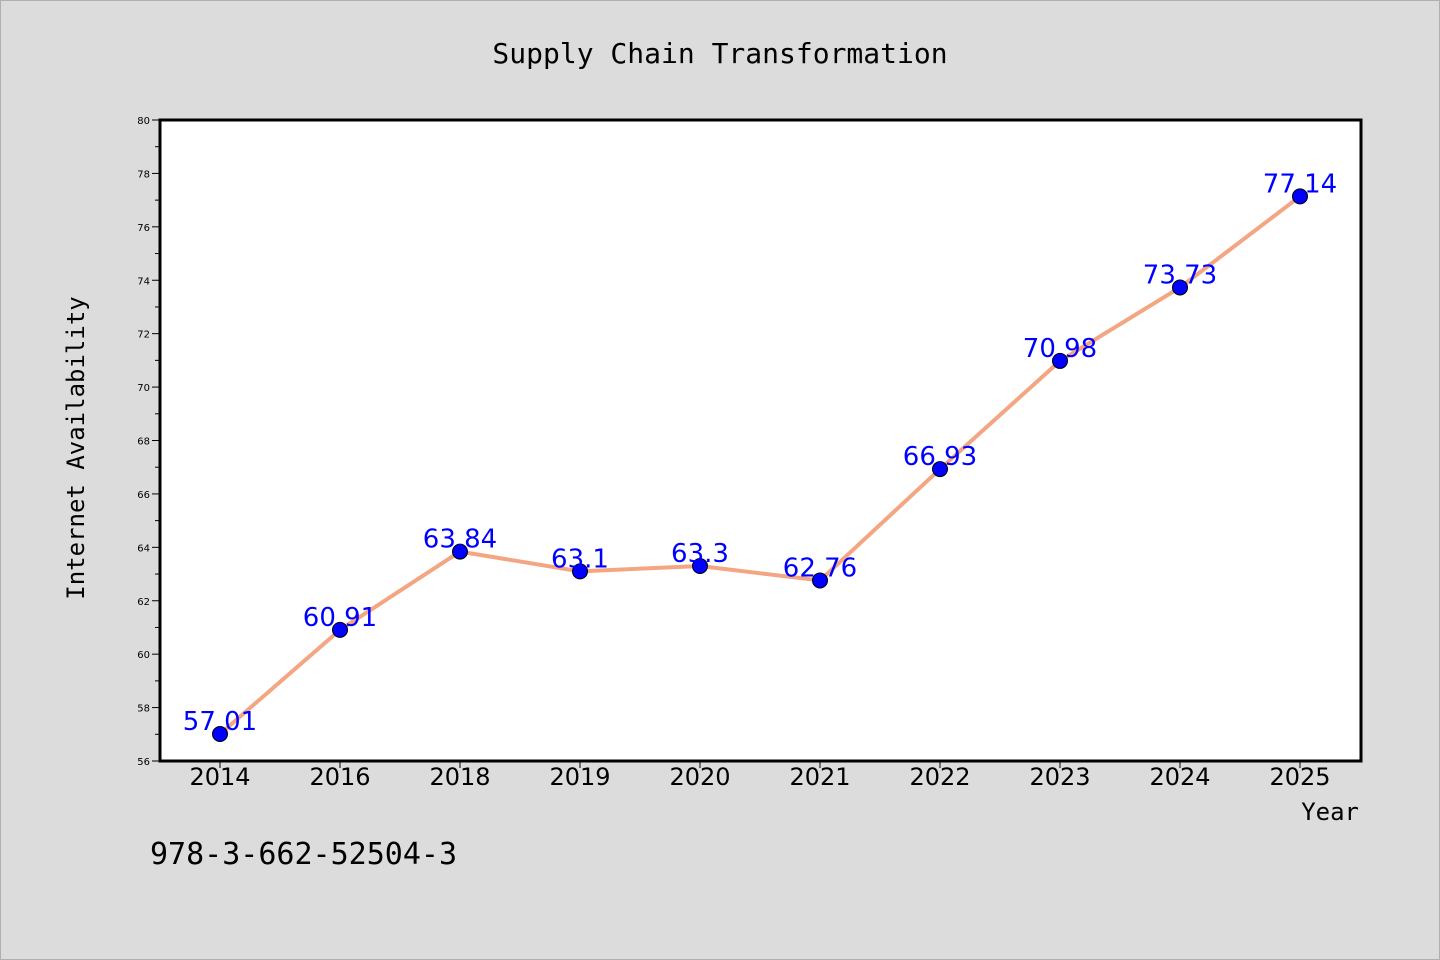  Describe the element at coordinates (220, 722) in the screenshot. I see `data-label-2014: 57.01` at that location.